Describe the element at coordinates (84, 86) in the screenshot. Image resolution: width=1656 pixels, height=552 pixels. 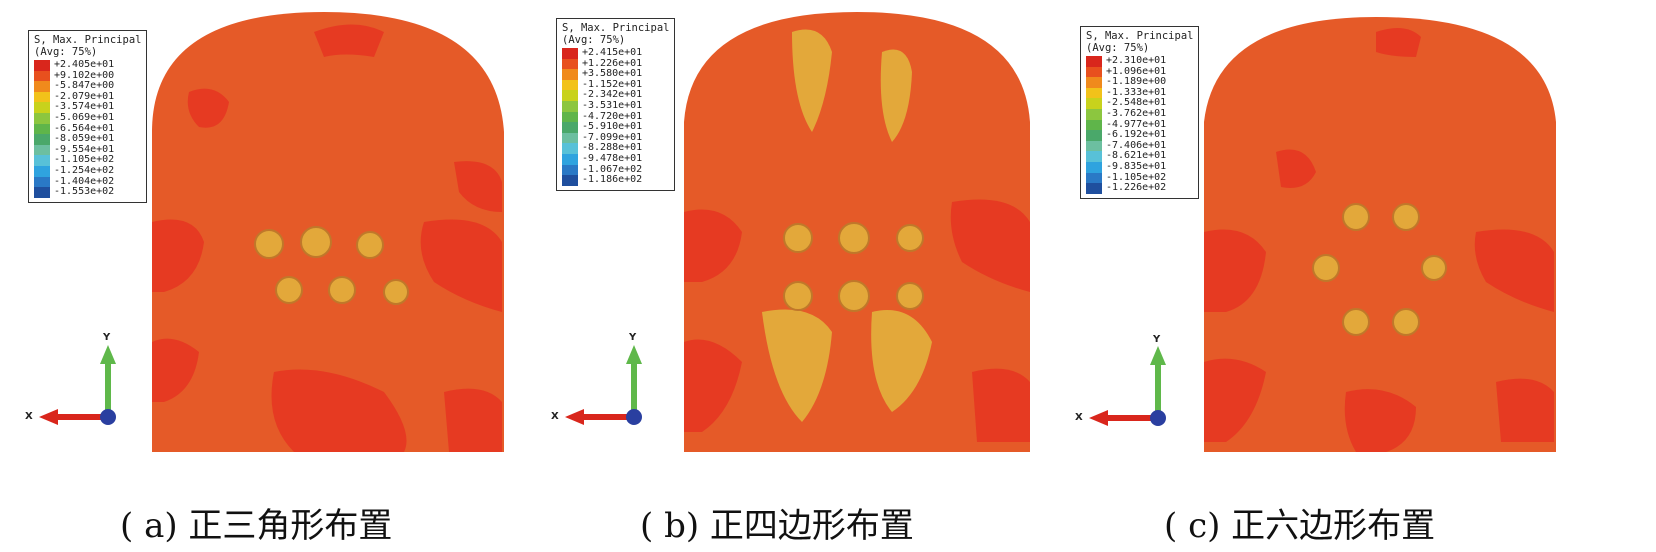
I see `legend-value: -5.847e+00` at that location.